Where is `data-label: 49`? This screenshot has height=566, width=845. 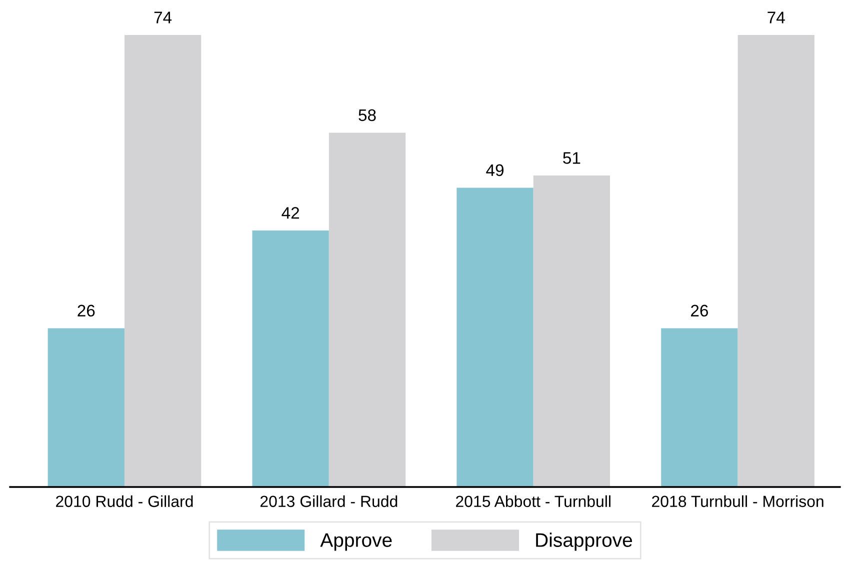 data-label: 49 is located at coordinates (495, 170).